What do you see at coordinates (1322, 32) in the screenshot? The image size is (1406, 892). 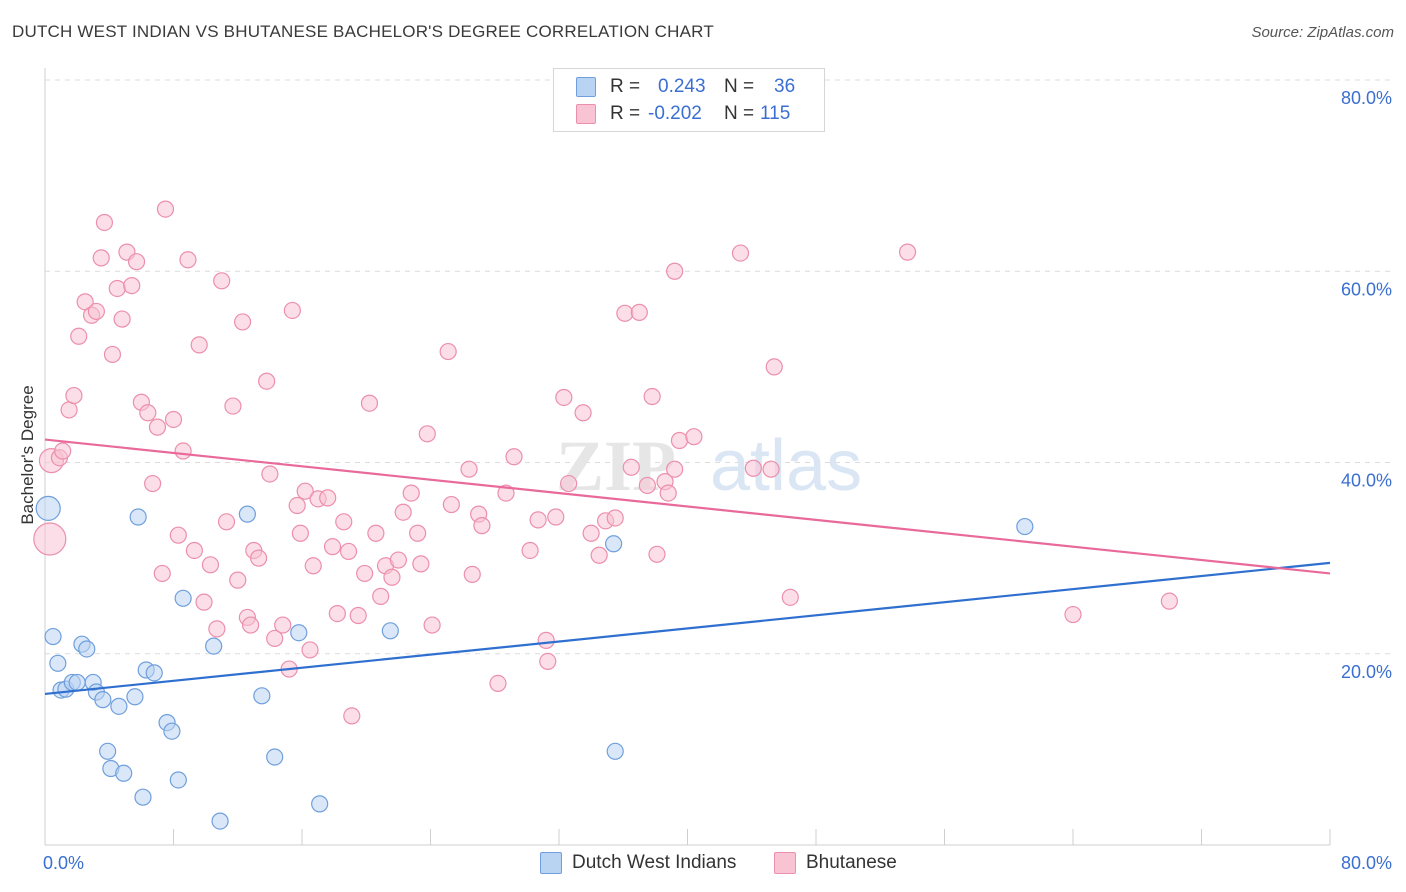 I see `source-credit: Source: ZipAtlas.com` at bounding box center [1322, 32].